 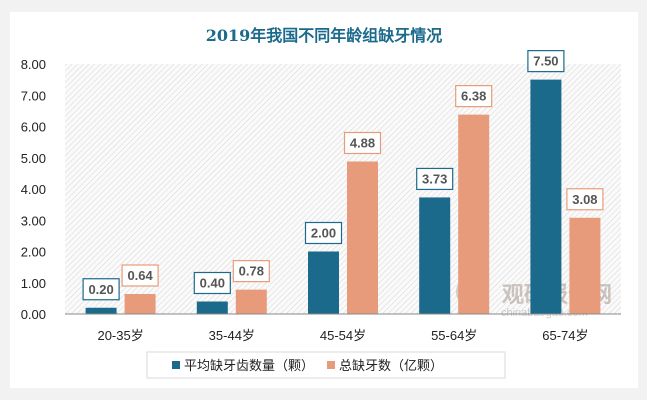 I want to click on y-tick-label: 4.00, so click(x=33, y=189).